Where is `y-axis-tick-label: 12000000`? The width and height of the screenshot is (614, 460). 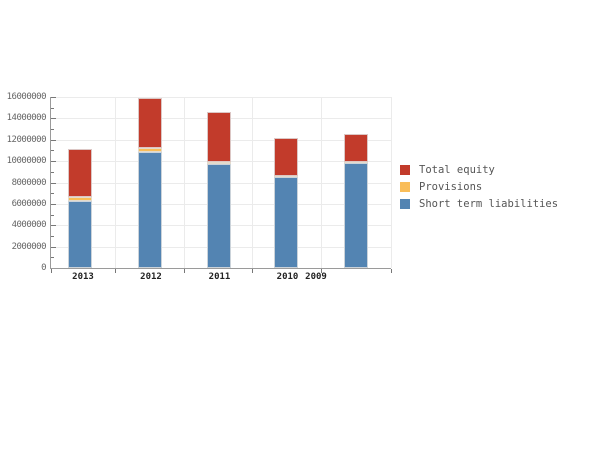
y-axis-tick-label: 12000000 is located at coordinates (26, 139).